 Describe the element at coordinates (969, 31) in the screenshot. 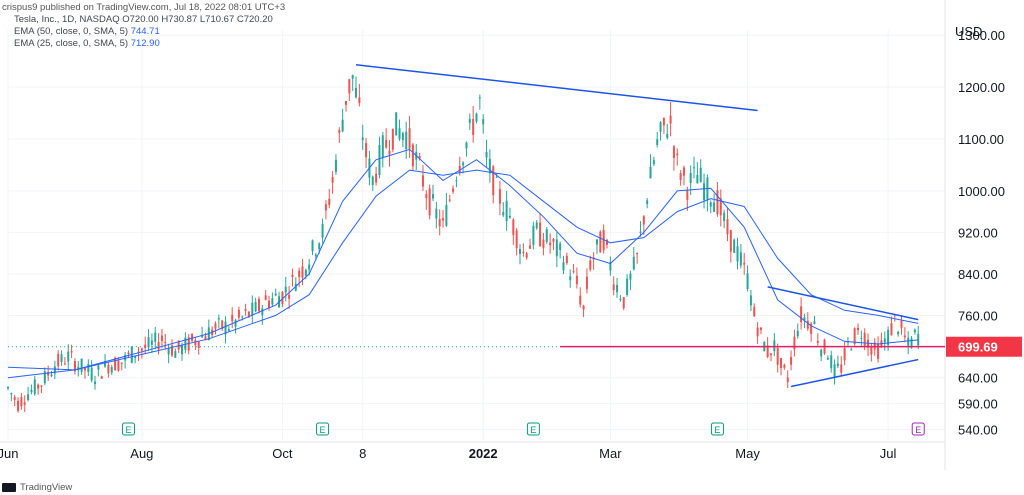

I see `currency-label: USD` at that location.